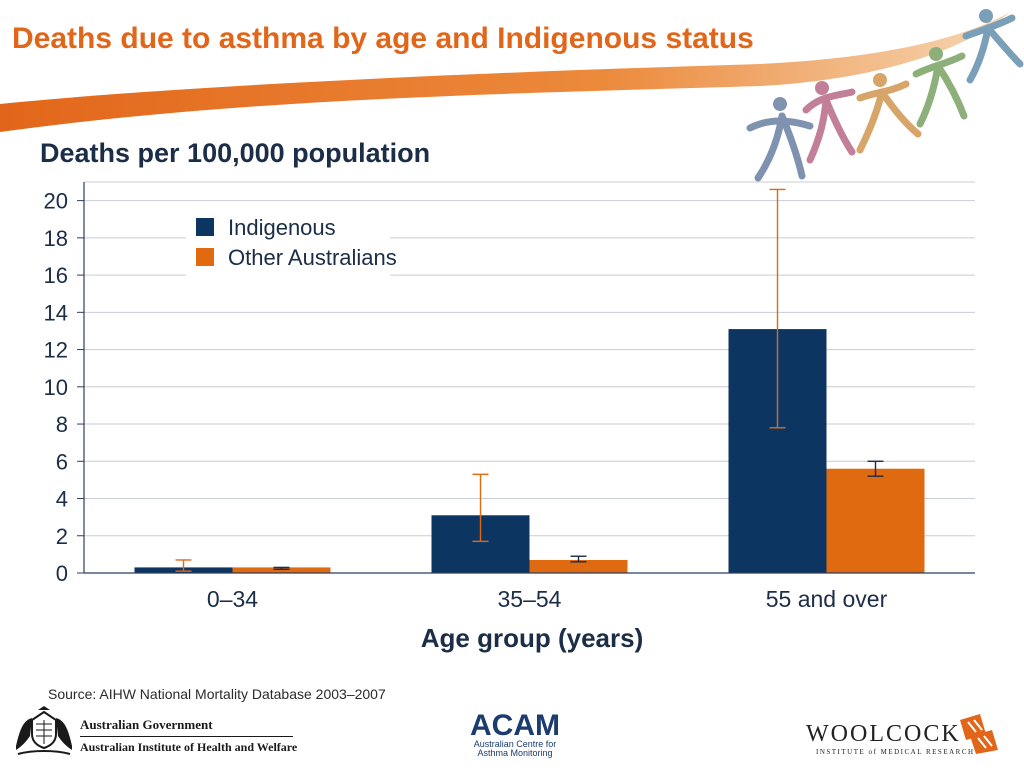 The width and height of the screenshot is (1024, 768). What do you see at coordinates (827, 599) in the screenshot?
I see `x-tick-label: 55 and over` at bounding box center [827, 599].